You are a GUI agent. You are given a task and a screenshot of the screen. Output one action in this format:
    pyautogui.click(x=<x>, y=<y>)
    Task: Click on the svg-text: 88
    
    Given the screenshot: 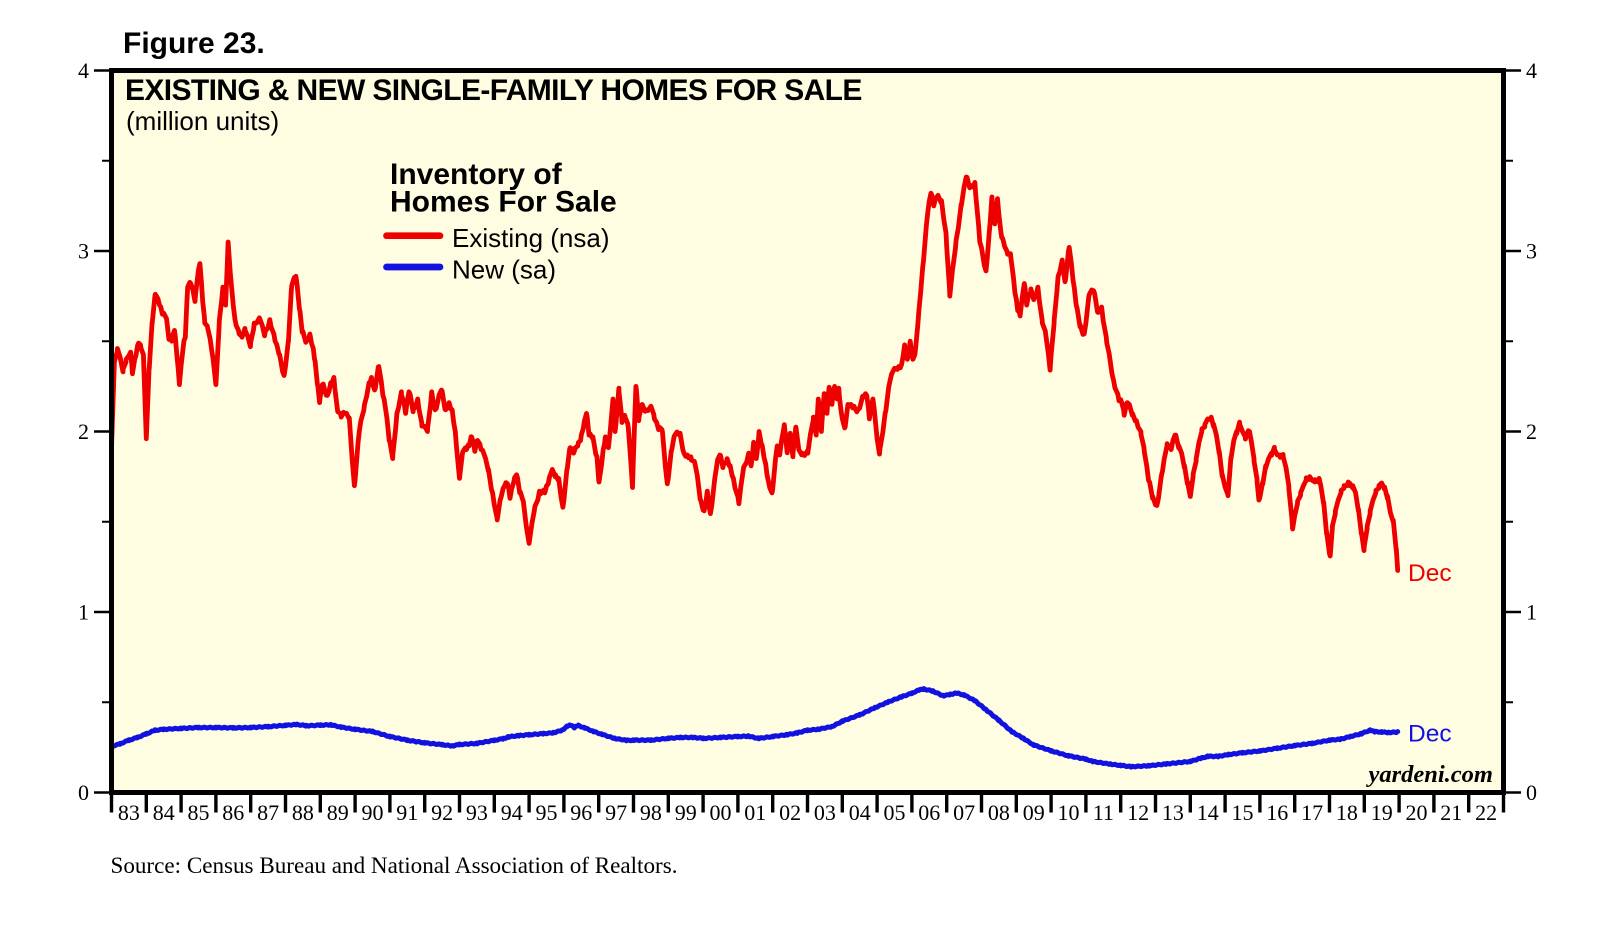 What is the action you would take?
    pyautogui.click(x=303, y=812)
    